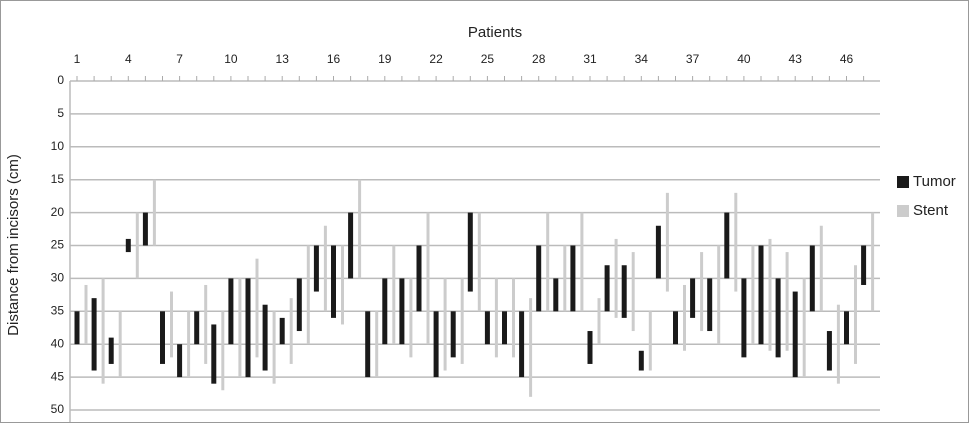 The height and width of the screenshot is (423, 969). What do you see at coordinates (58, 376) in the screenshot?
I see `y-tick-label: 45` at bounding box center [58, 376].